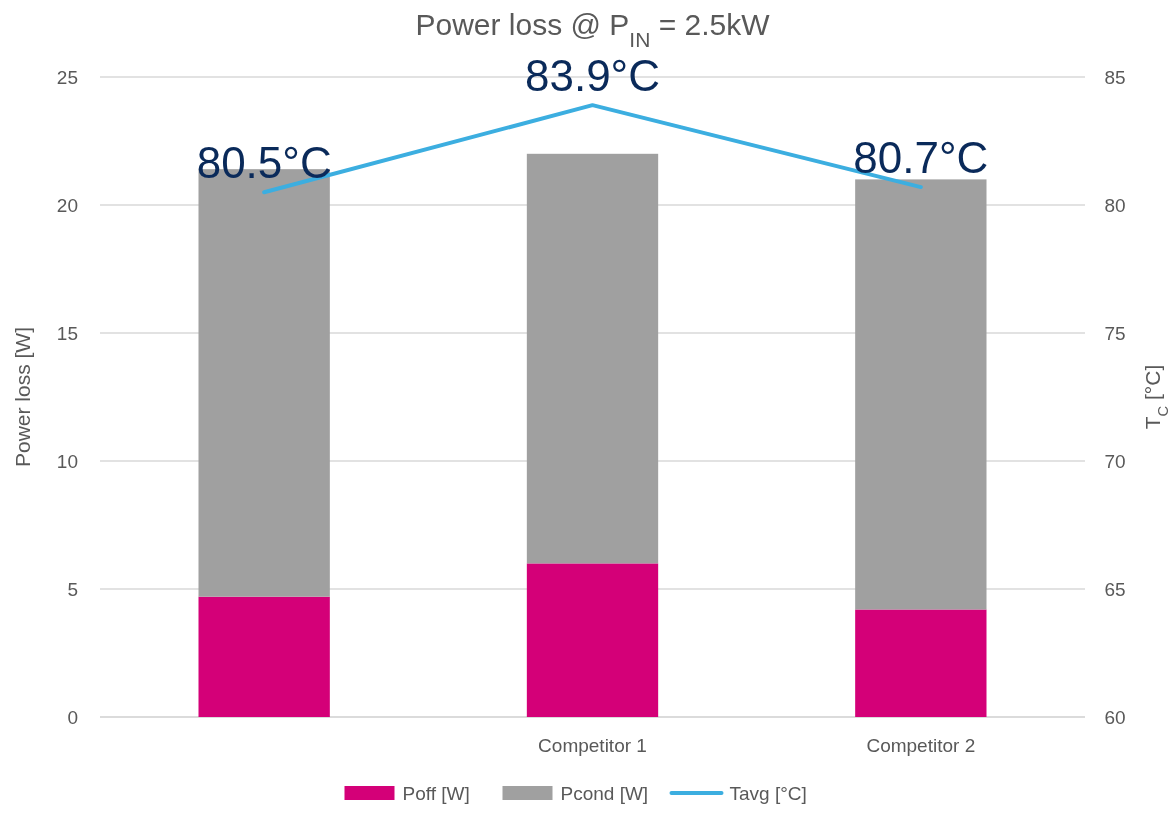  I want to click on y-tick-label: 0, so click(72, 717).